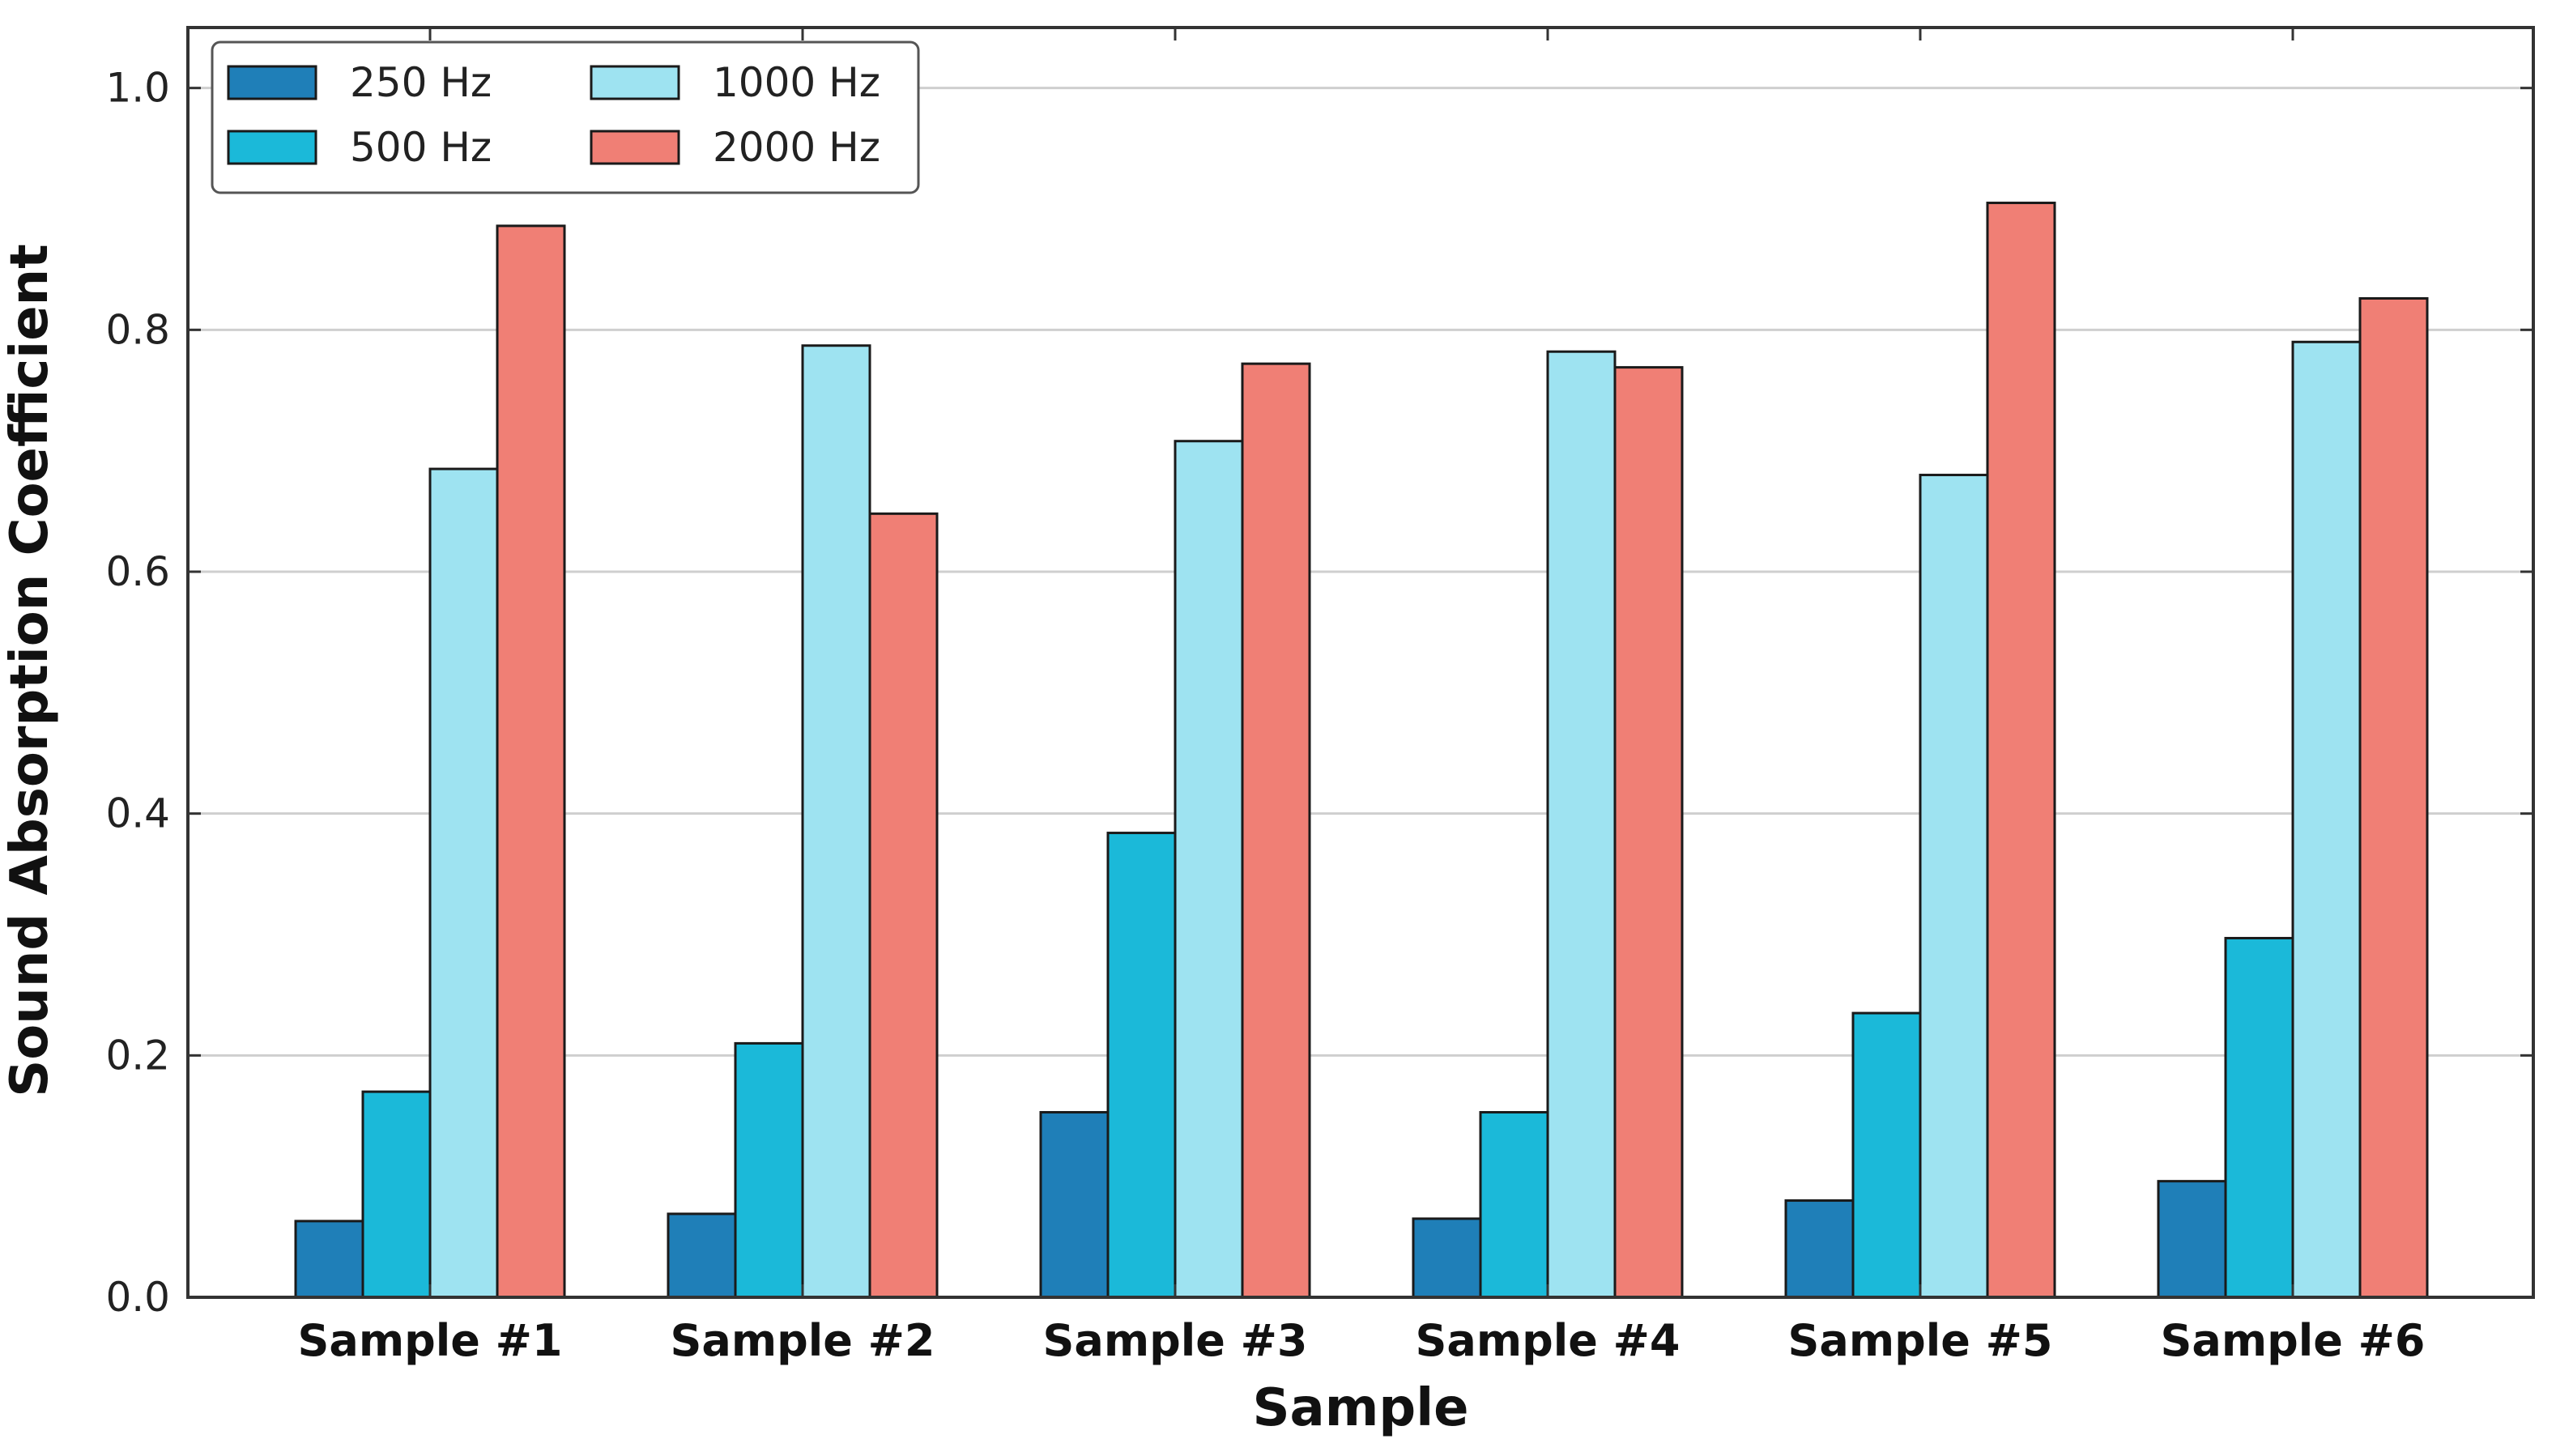 Image resolution: width=2556 pixels, height=1456 pixels. What do you see at coordinates (137, 1297) in the screenshot?
I see `y-tick-label: 0.0` at bounding box center [137, 1297].